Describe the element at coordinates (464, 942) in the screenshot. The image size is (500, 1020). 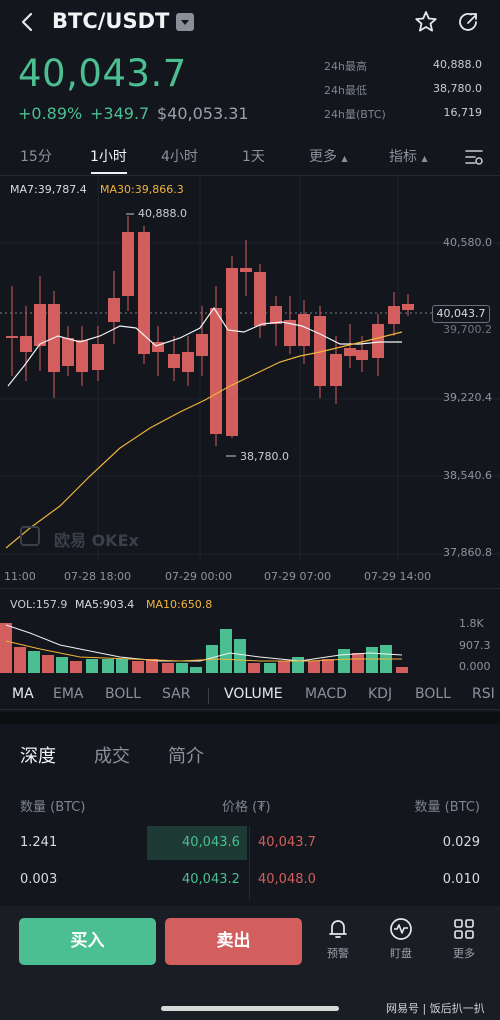
I see `more-button: 更多` at that location.